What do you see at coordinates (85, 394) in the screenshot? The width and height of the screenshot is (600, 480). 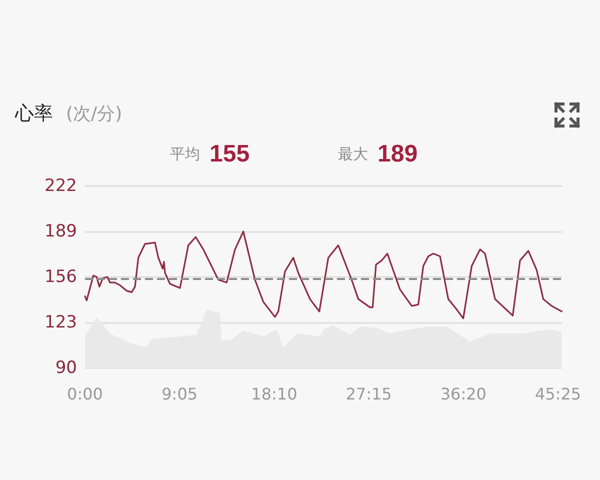 I see `x-tick-label: 0:00` at bounding box center [85, 394].